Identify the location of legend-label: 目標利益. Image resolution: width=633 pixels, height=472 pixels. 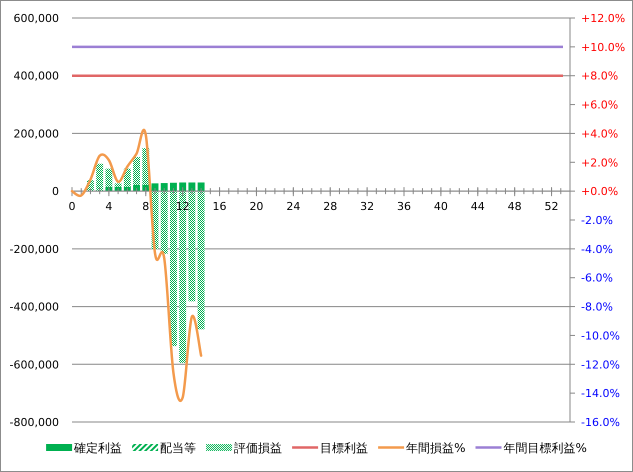
(344, 448).